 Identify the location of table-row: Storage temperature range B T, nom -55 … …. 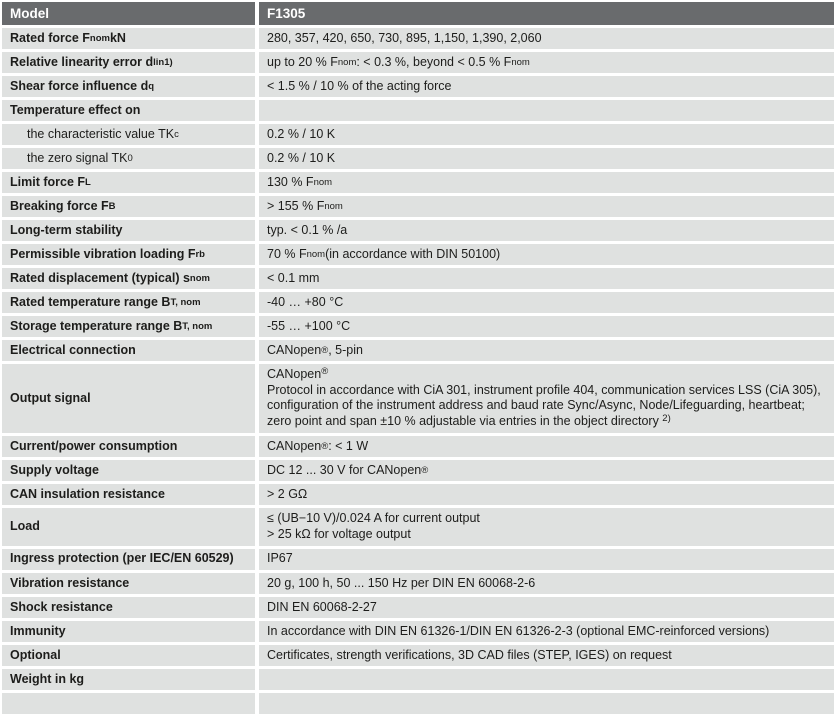
(418, 326).